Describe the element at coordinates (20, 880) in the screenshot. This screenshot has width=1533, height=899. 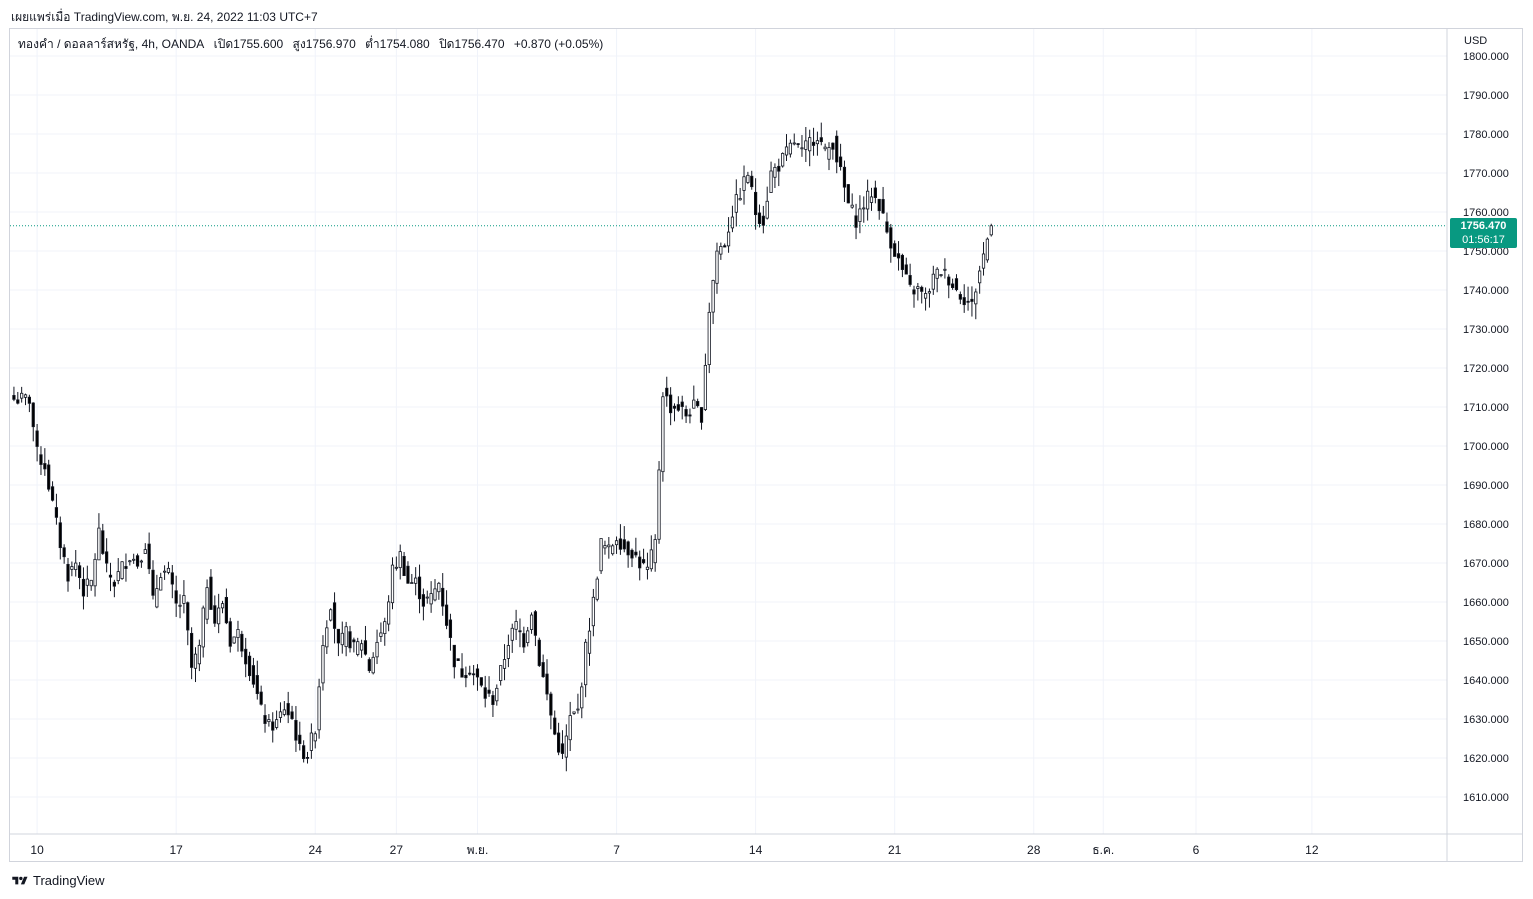
I see `tradingview-logo-icon` at that location.